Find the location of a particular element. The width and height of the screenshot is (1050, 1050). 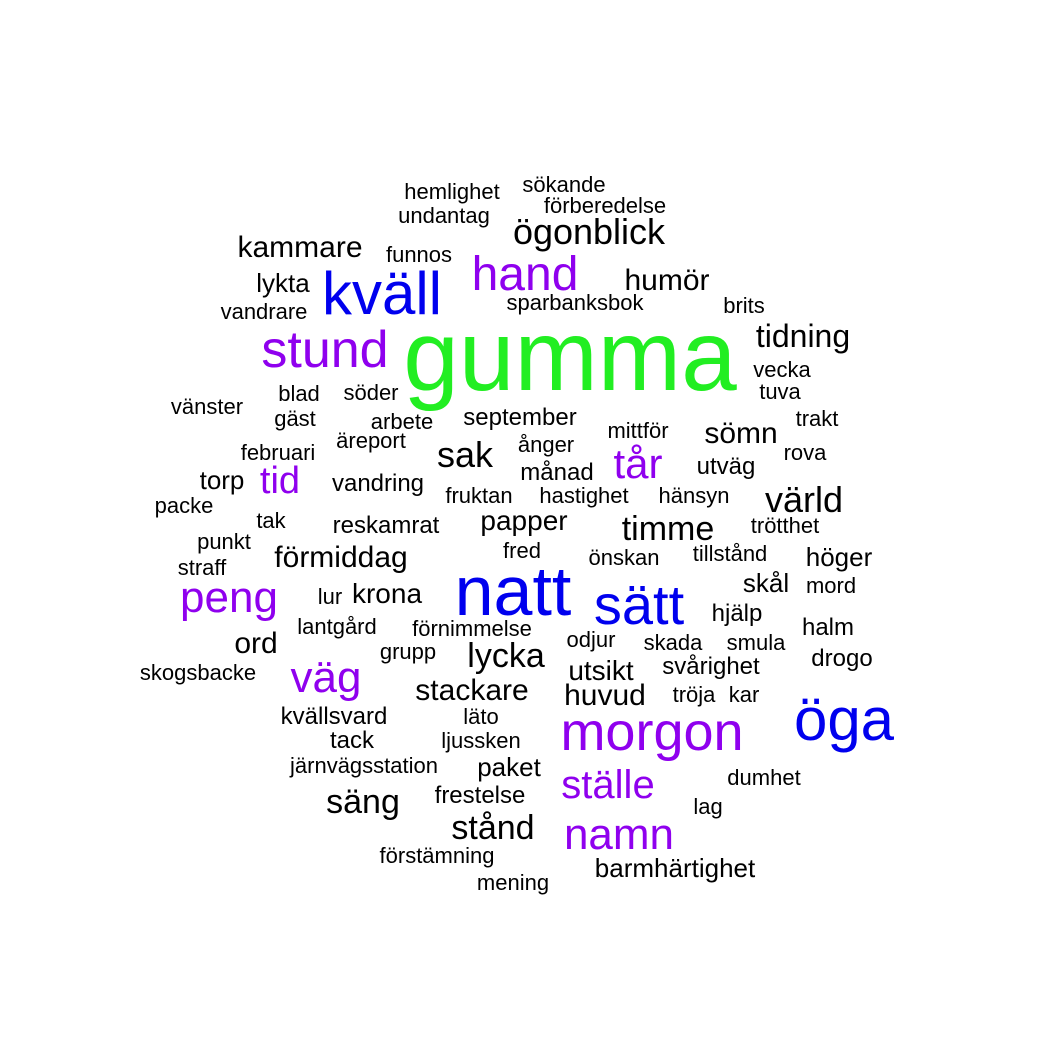

cloud-word: tillstånd is located at coordinates (730, 553).